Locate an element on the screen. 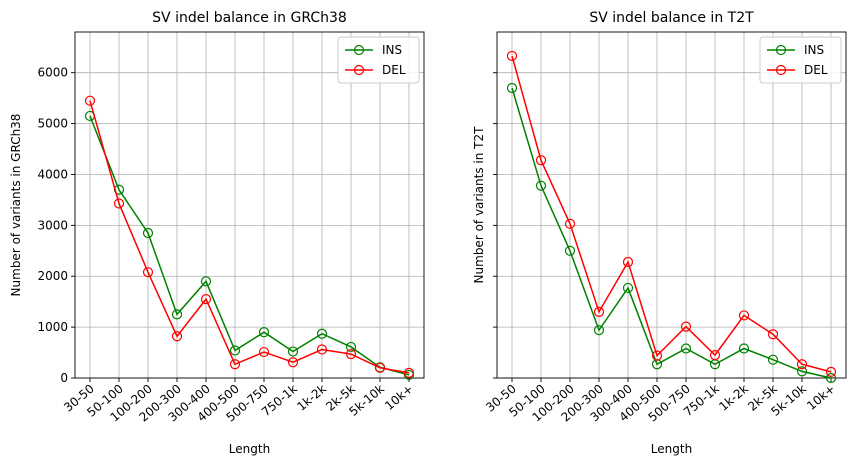 The height and width of the screenshot is (465, 862). chart-title: SV indel balance in GRCh38 is located at coordinates (249, 18).